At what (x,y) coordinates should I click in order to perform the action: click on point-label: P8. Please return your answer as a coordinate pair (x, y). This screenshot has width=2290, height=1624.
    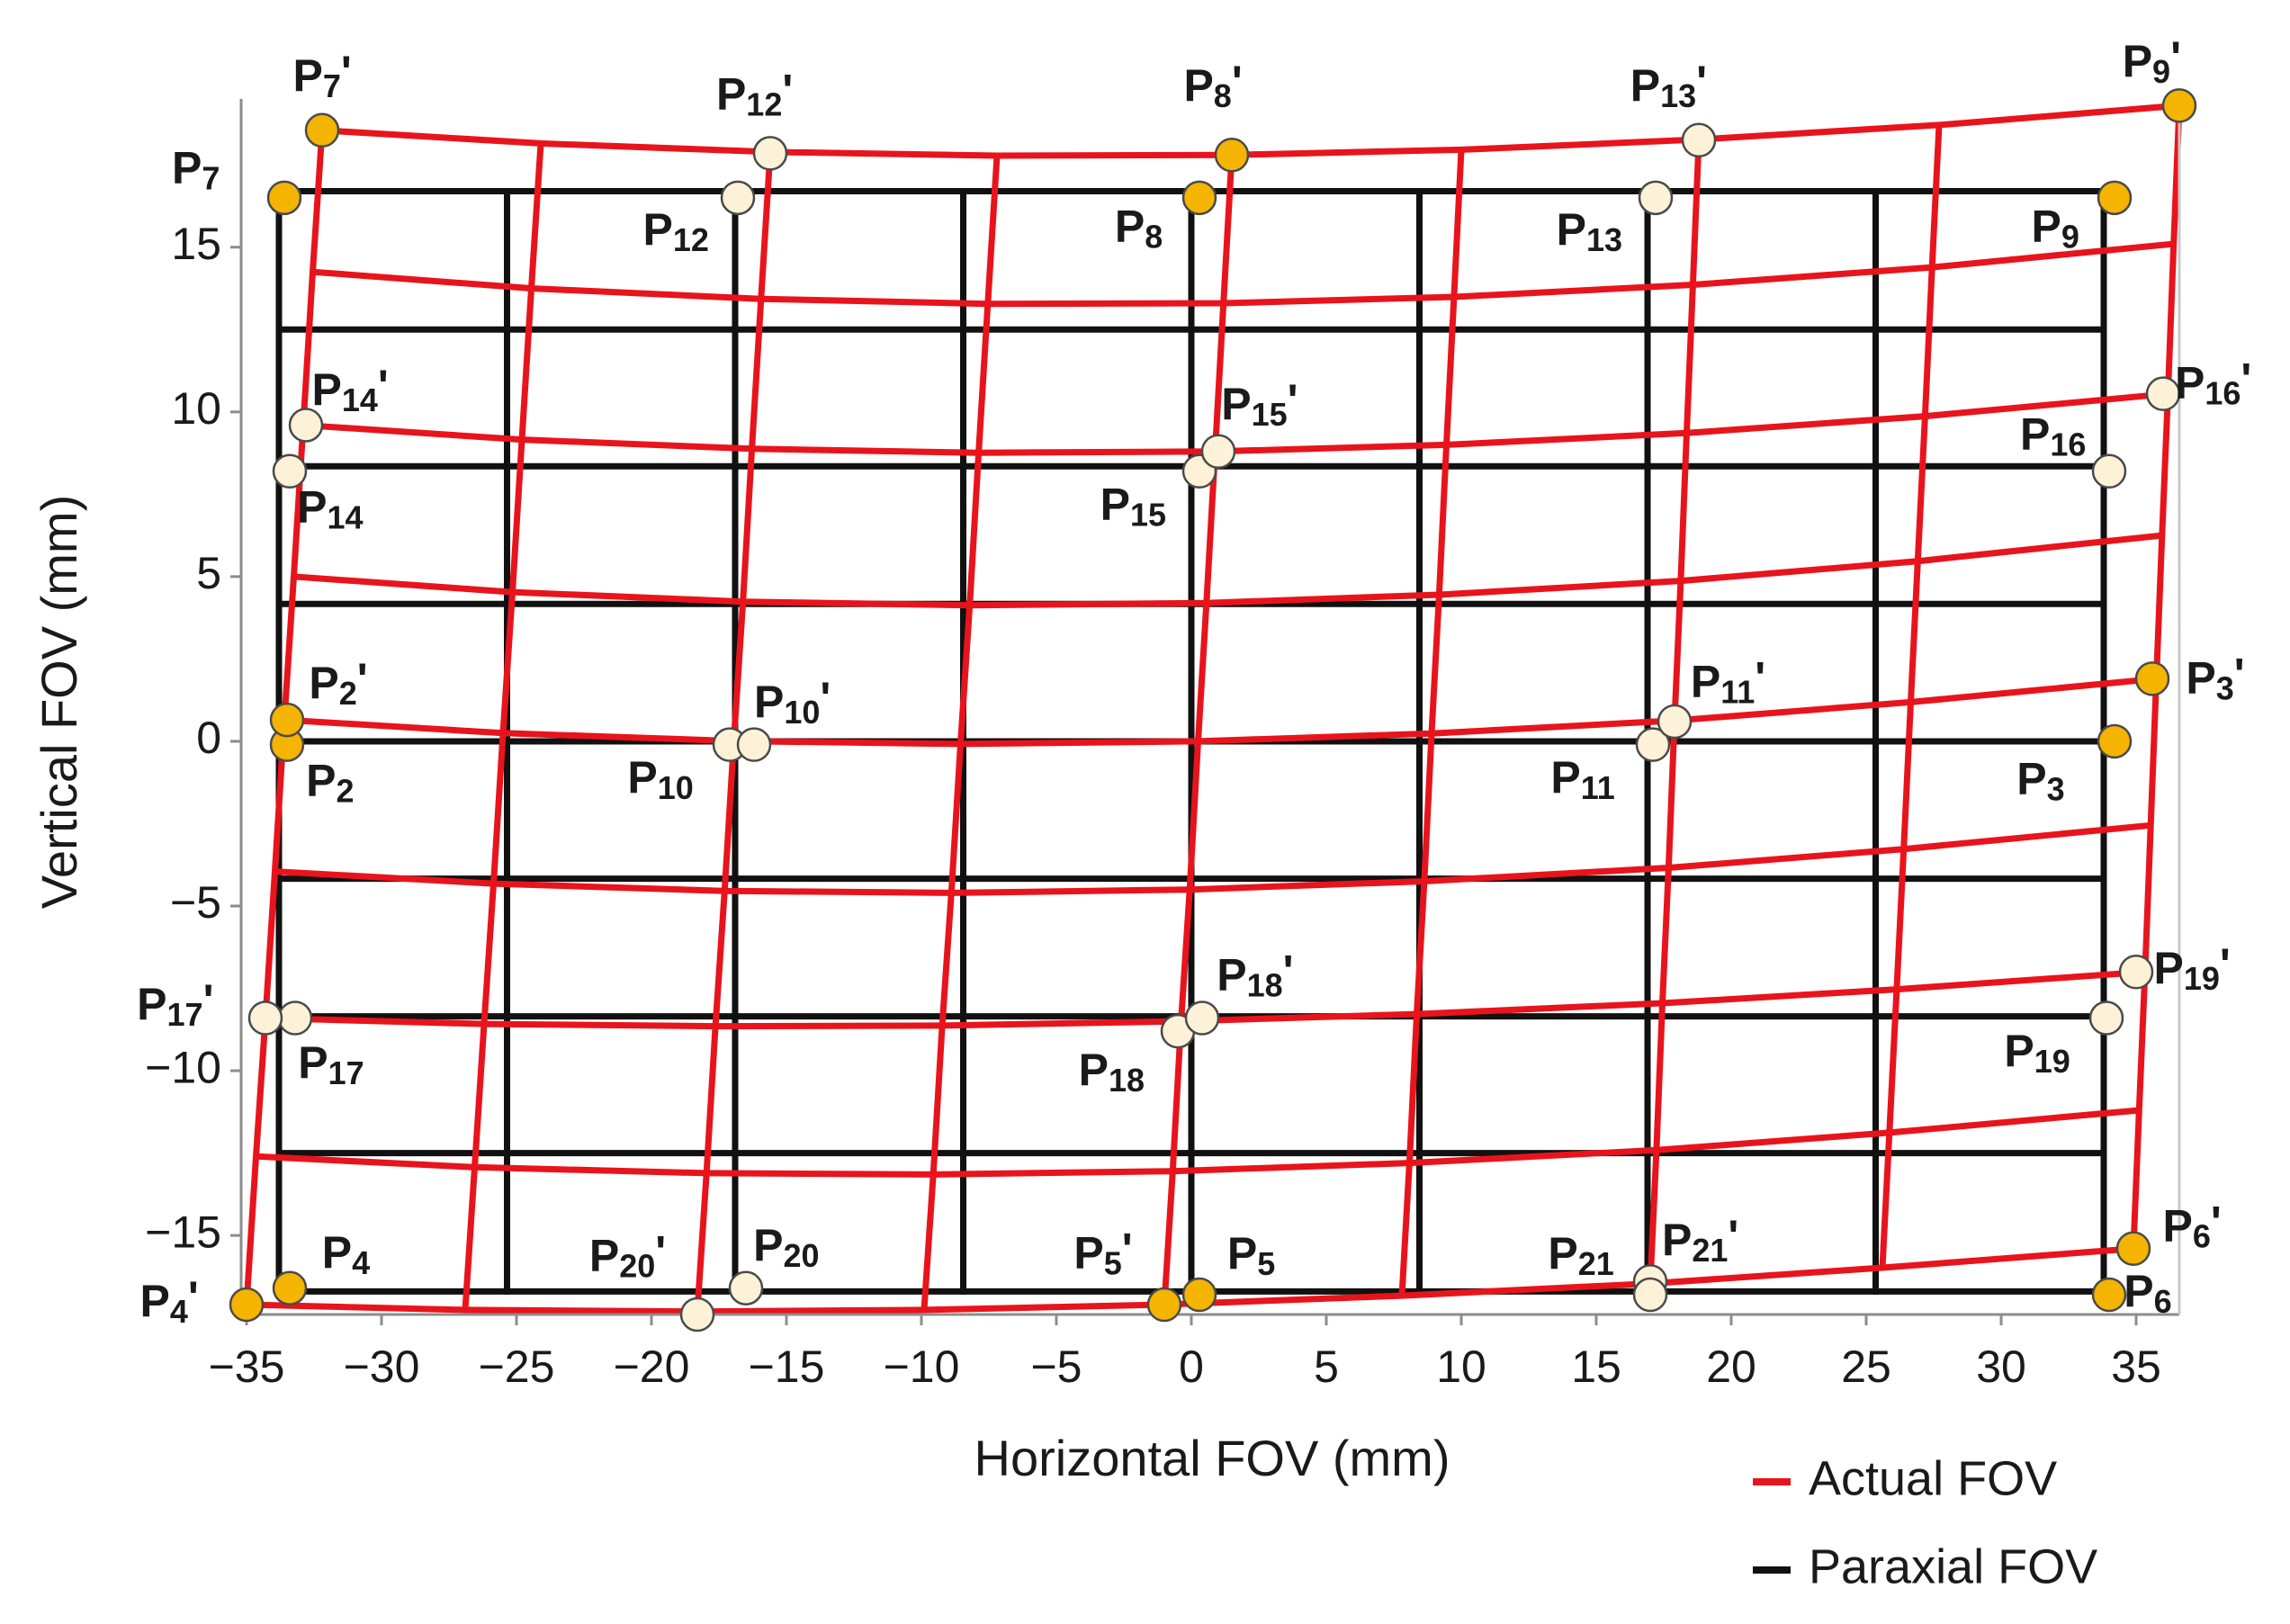
    Looking at the image, I should click on (1139, 228).